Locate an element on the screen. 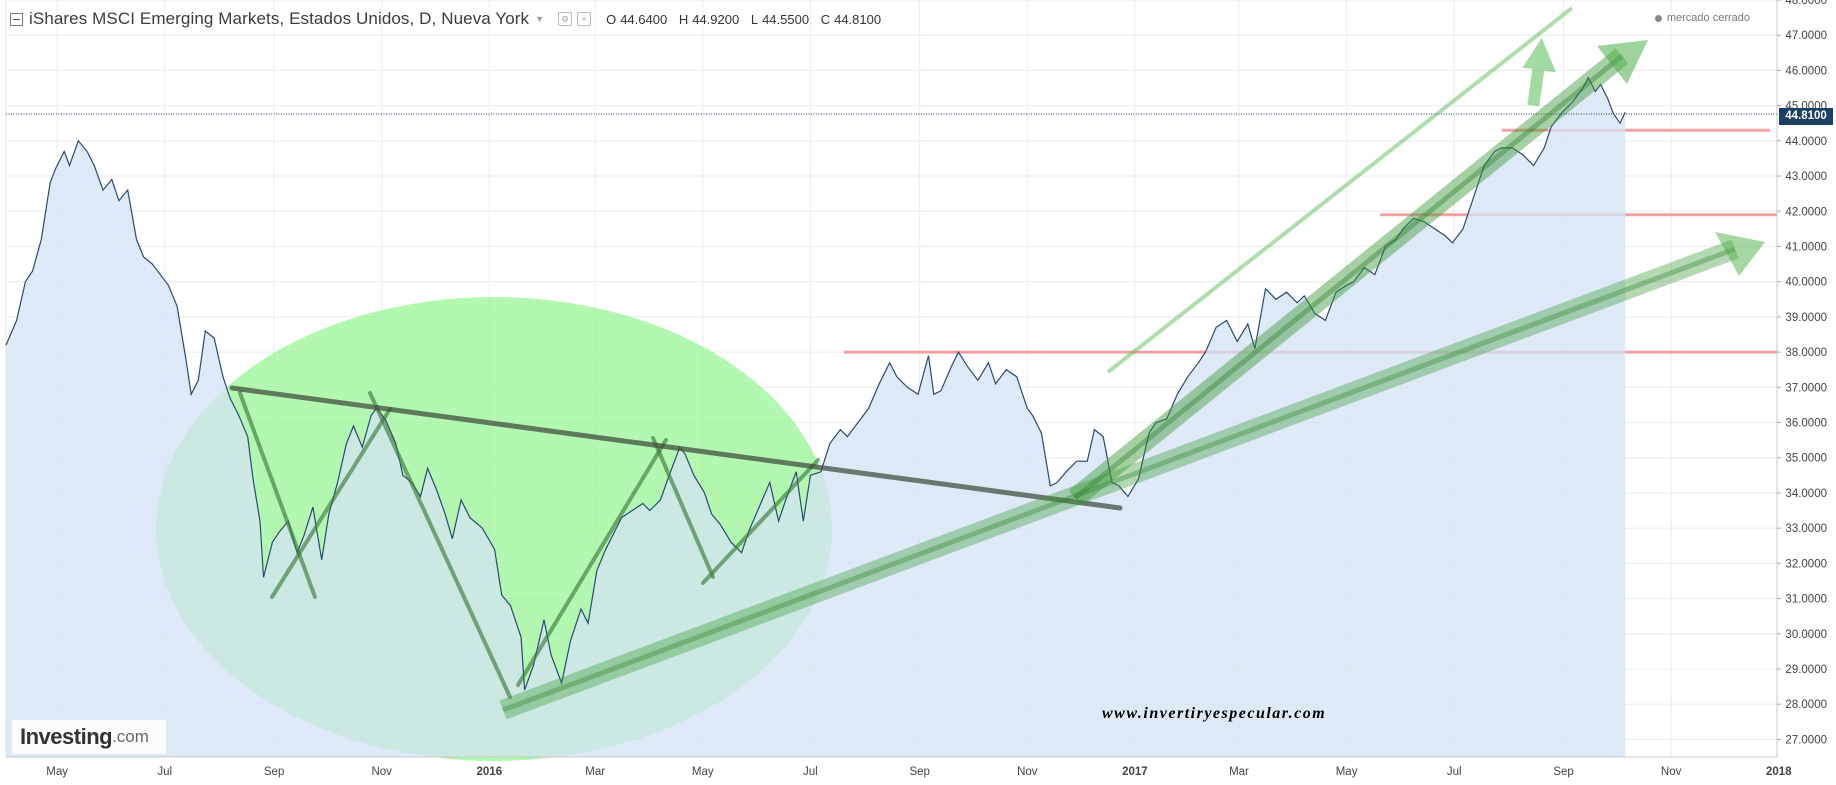 The height and width of the screenshot is (785, 1836). market-status: mercado cerrado is located at coordinates (1702, 18).